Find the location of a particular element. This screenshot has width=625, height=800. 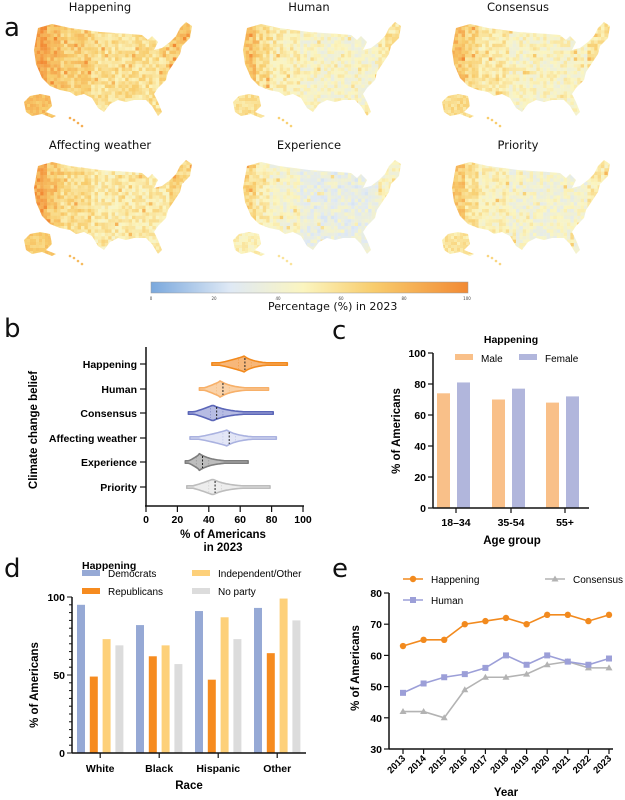

us-map-priority is located at coordinates (526, 213).